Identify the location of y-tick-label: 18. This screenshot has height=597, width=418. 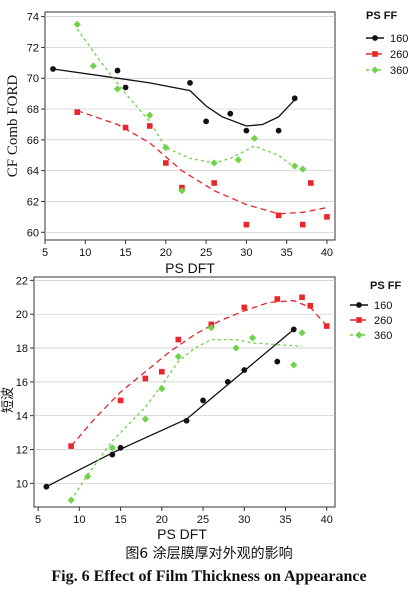
(22, 349).